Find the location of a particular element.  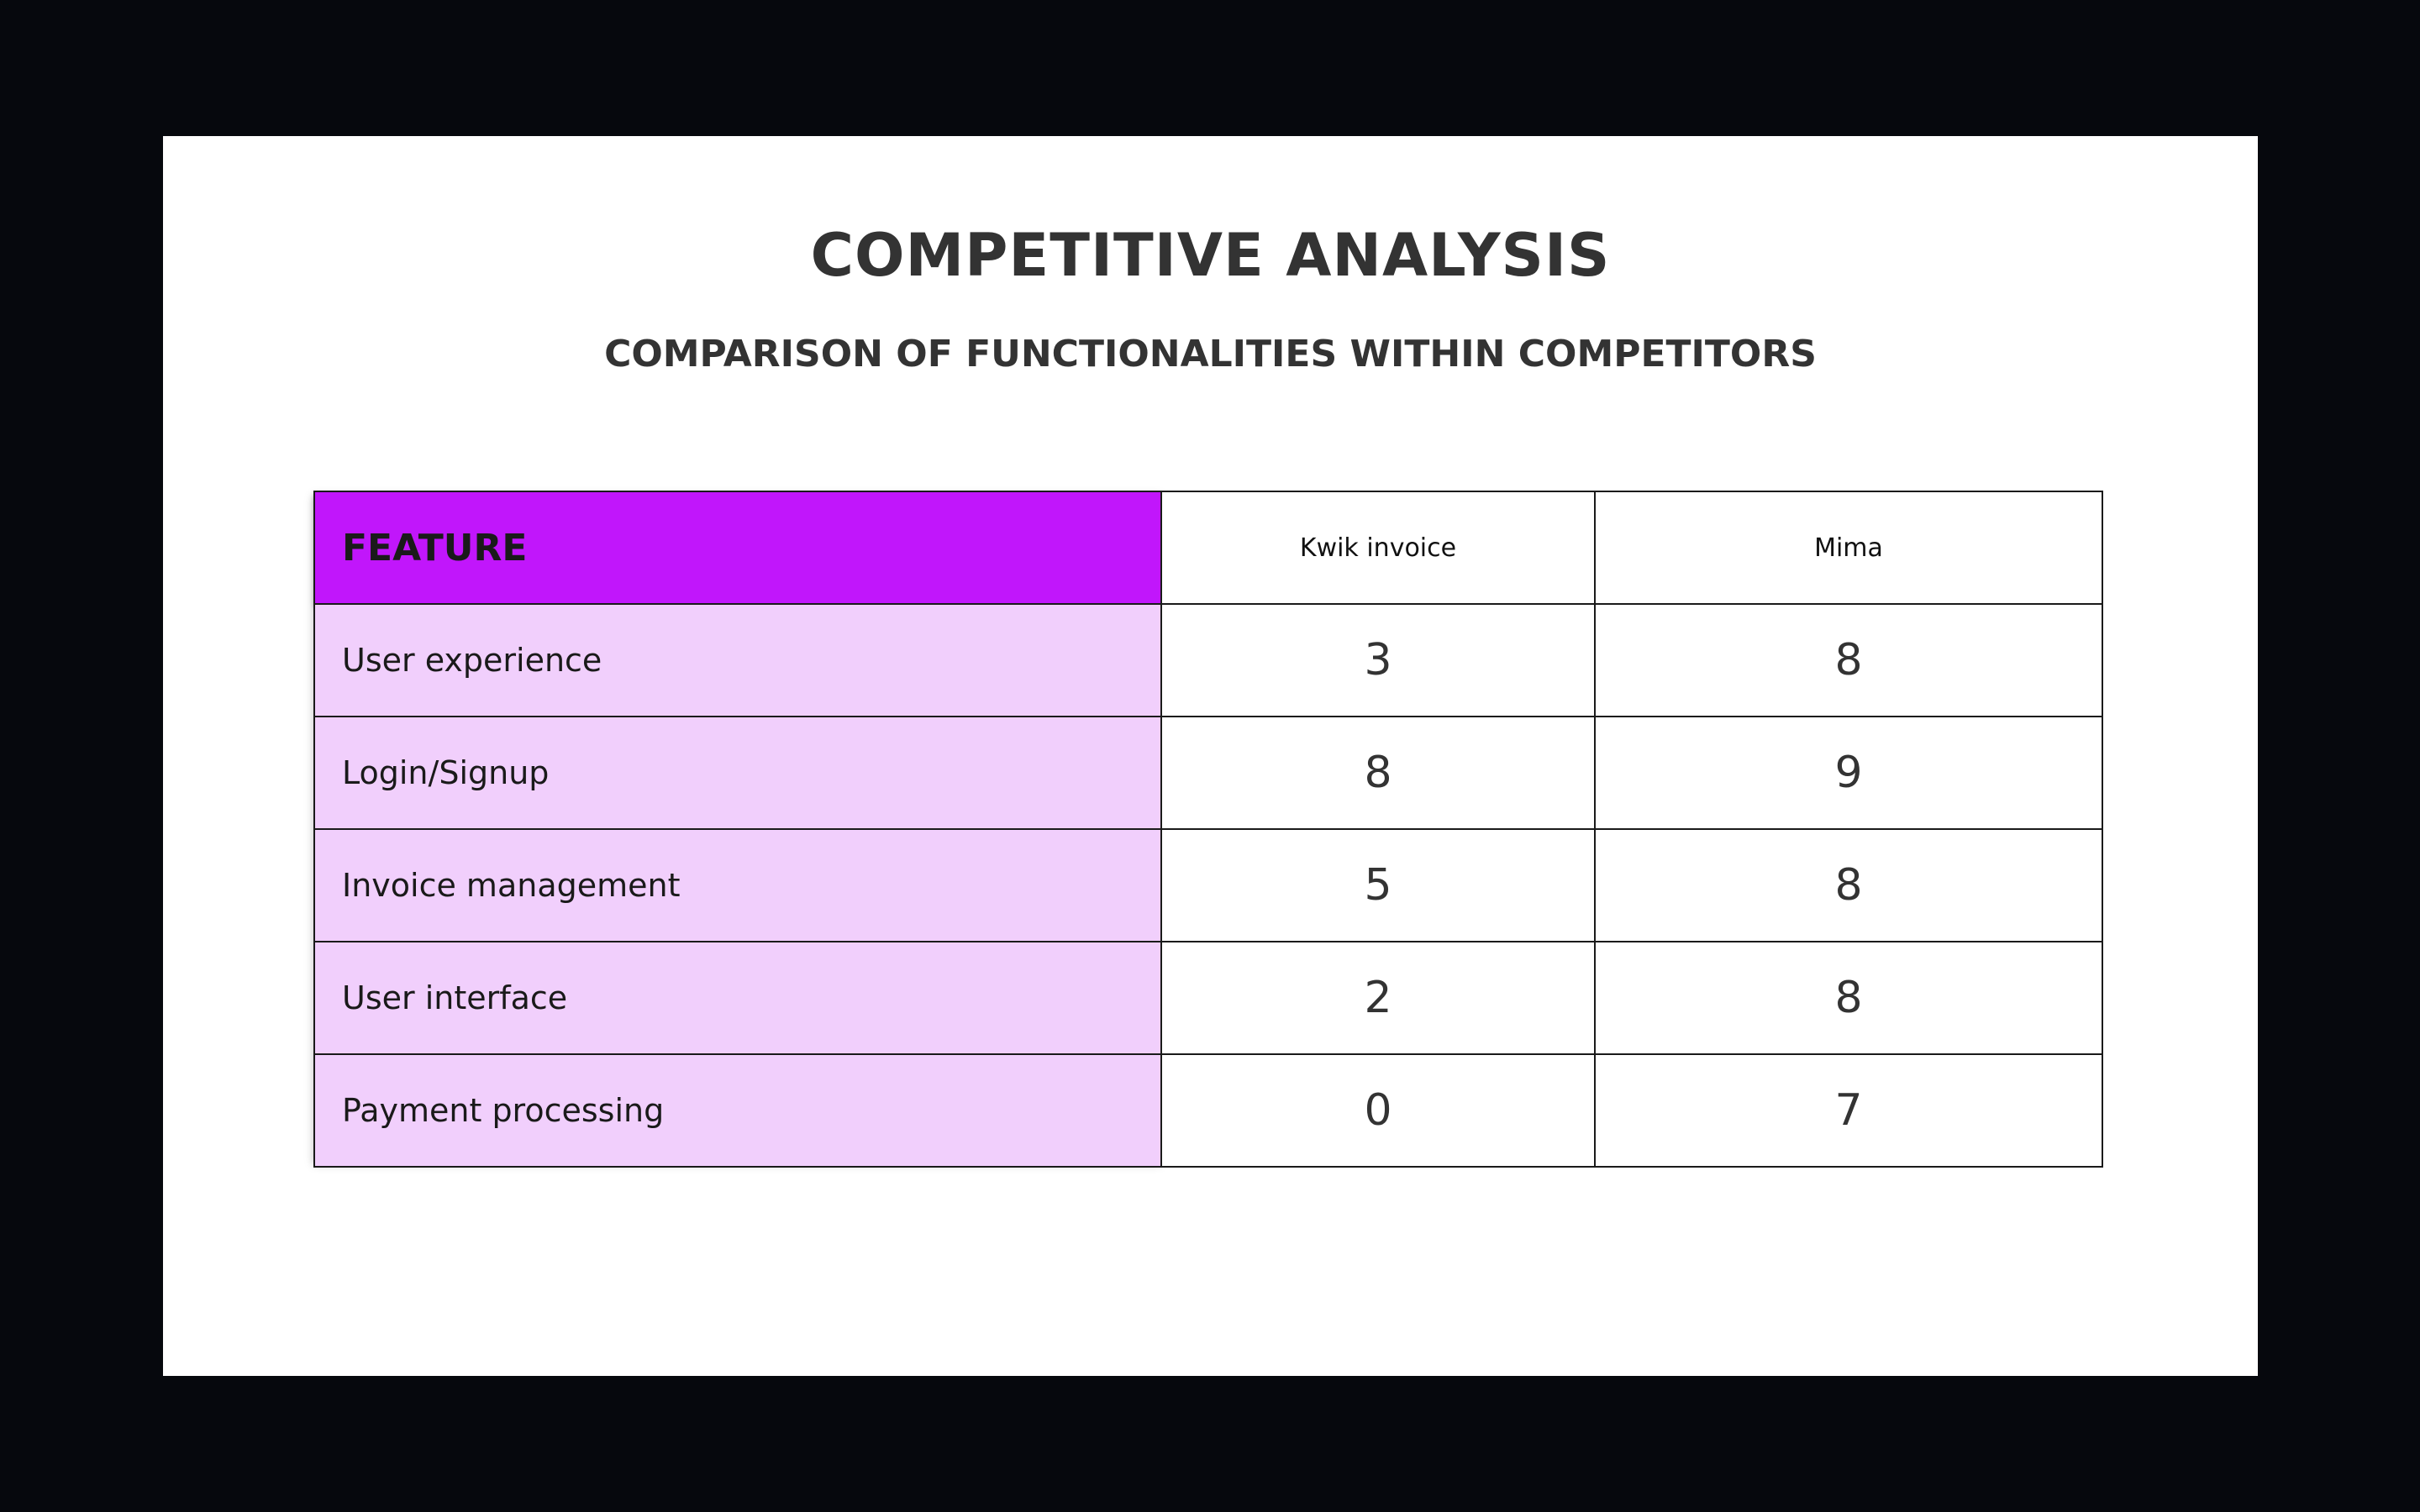

feature-cell: User interface is located at coordinates (737, 998).